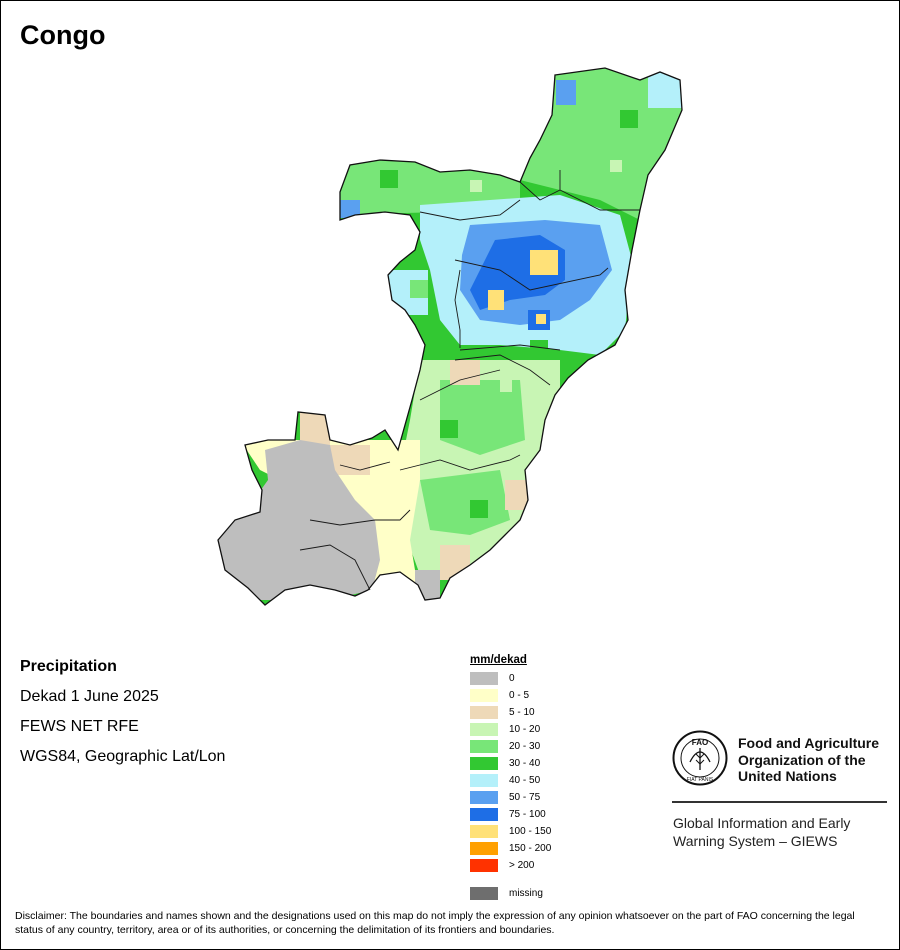  Describe the element at coordinates (779, 802) in the screenshot. I see `logo-divider` at that location.